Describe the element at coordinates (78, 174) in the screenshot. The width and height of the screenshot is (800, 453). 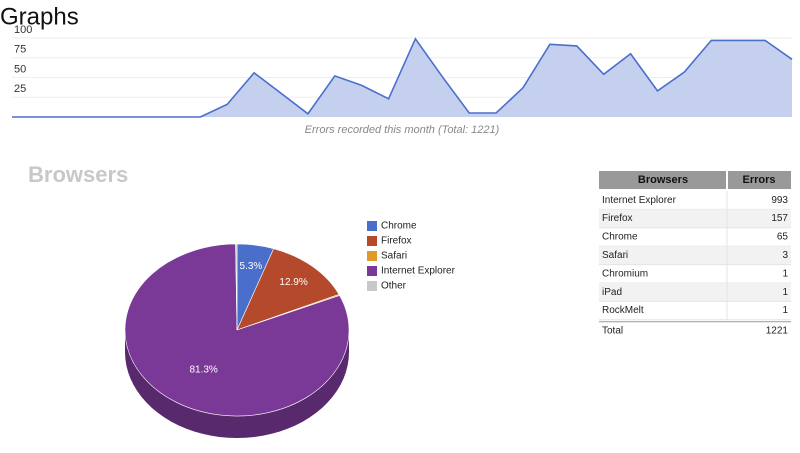
I see `section-title: Browsers` at that location.